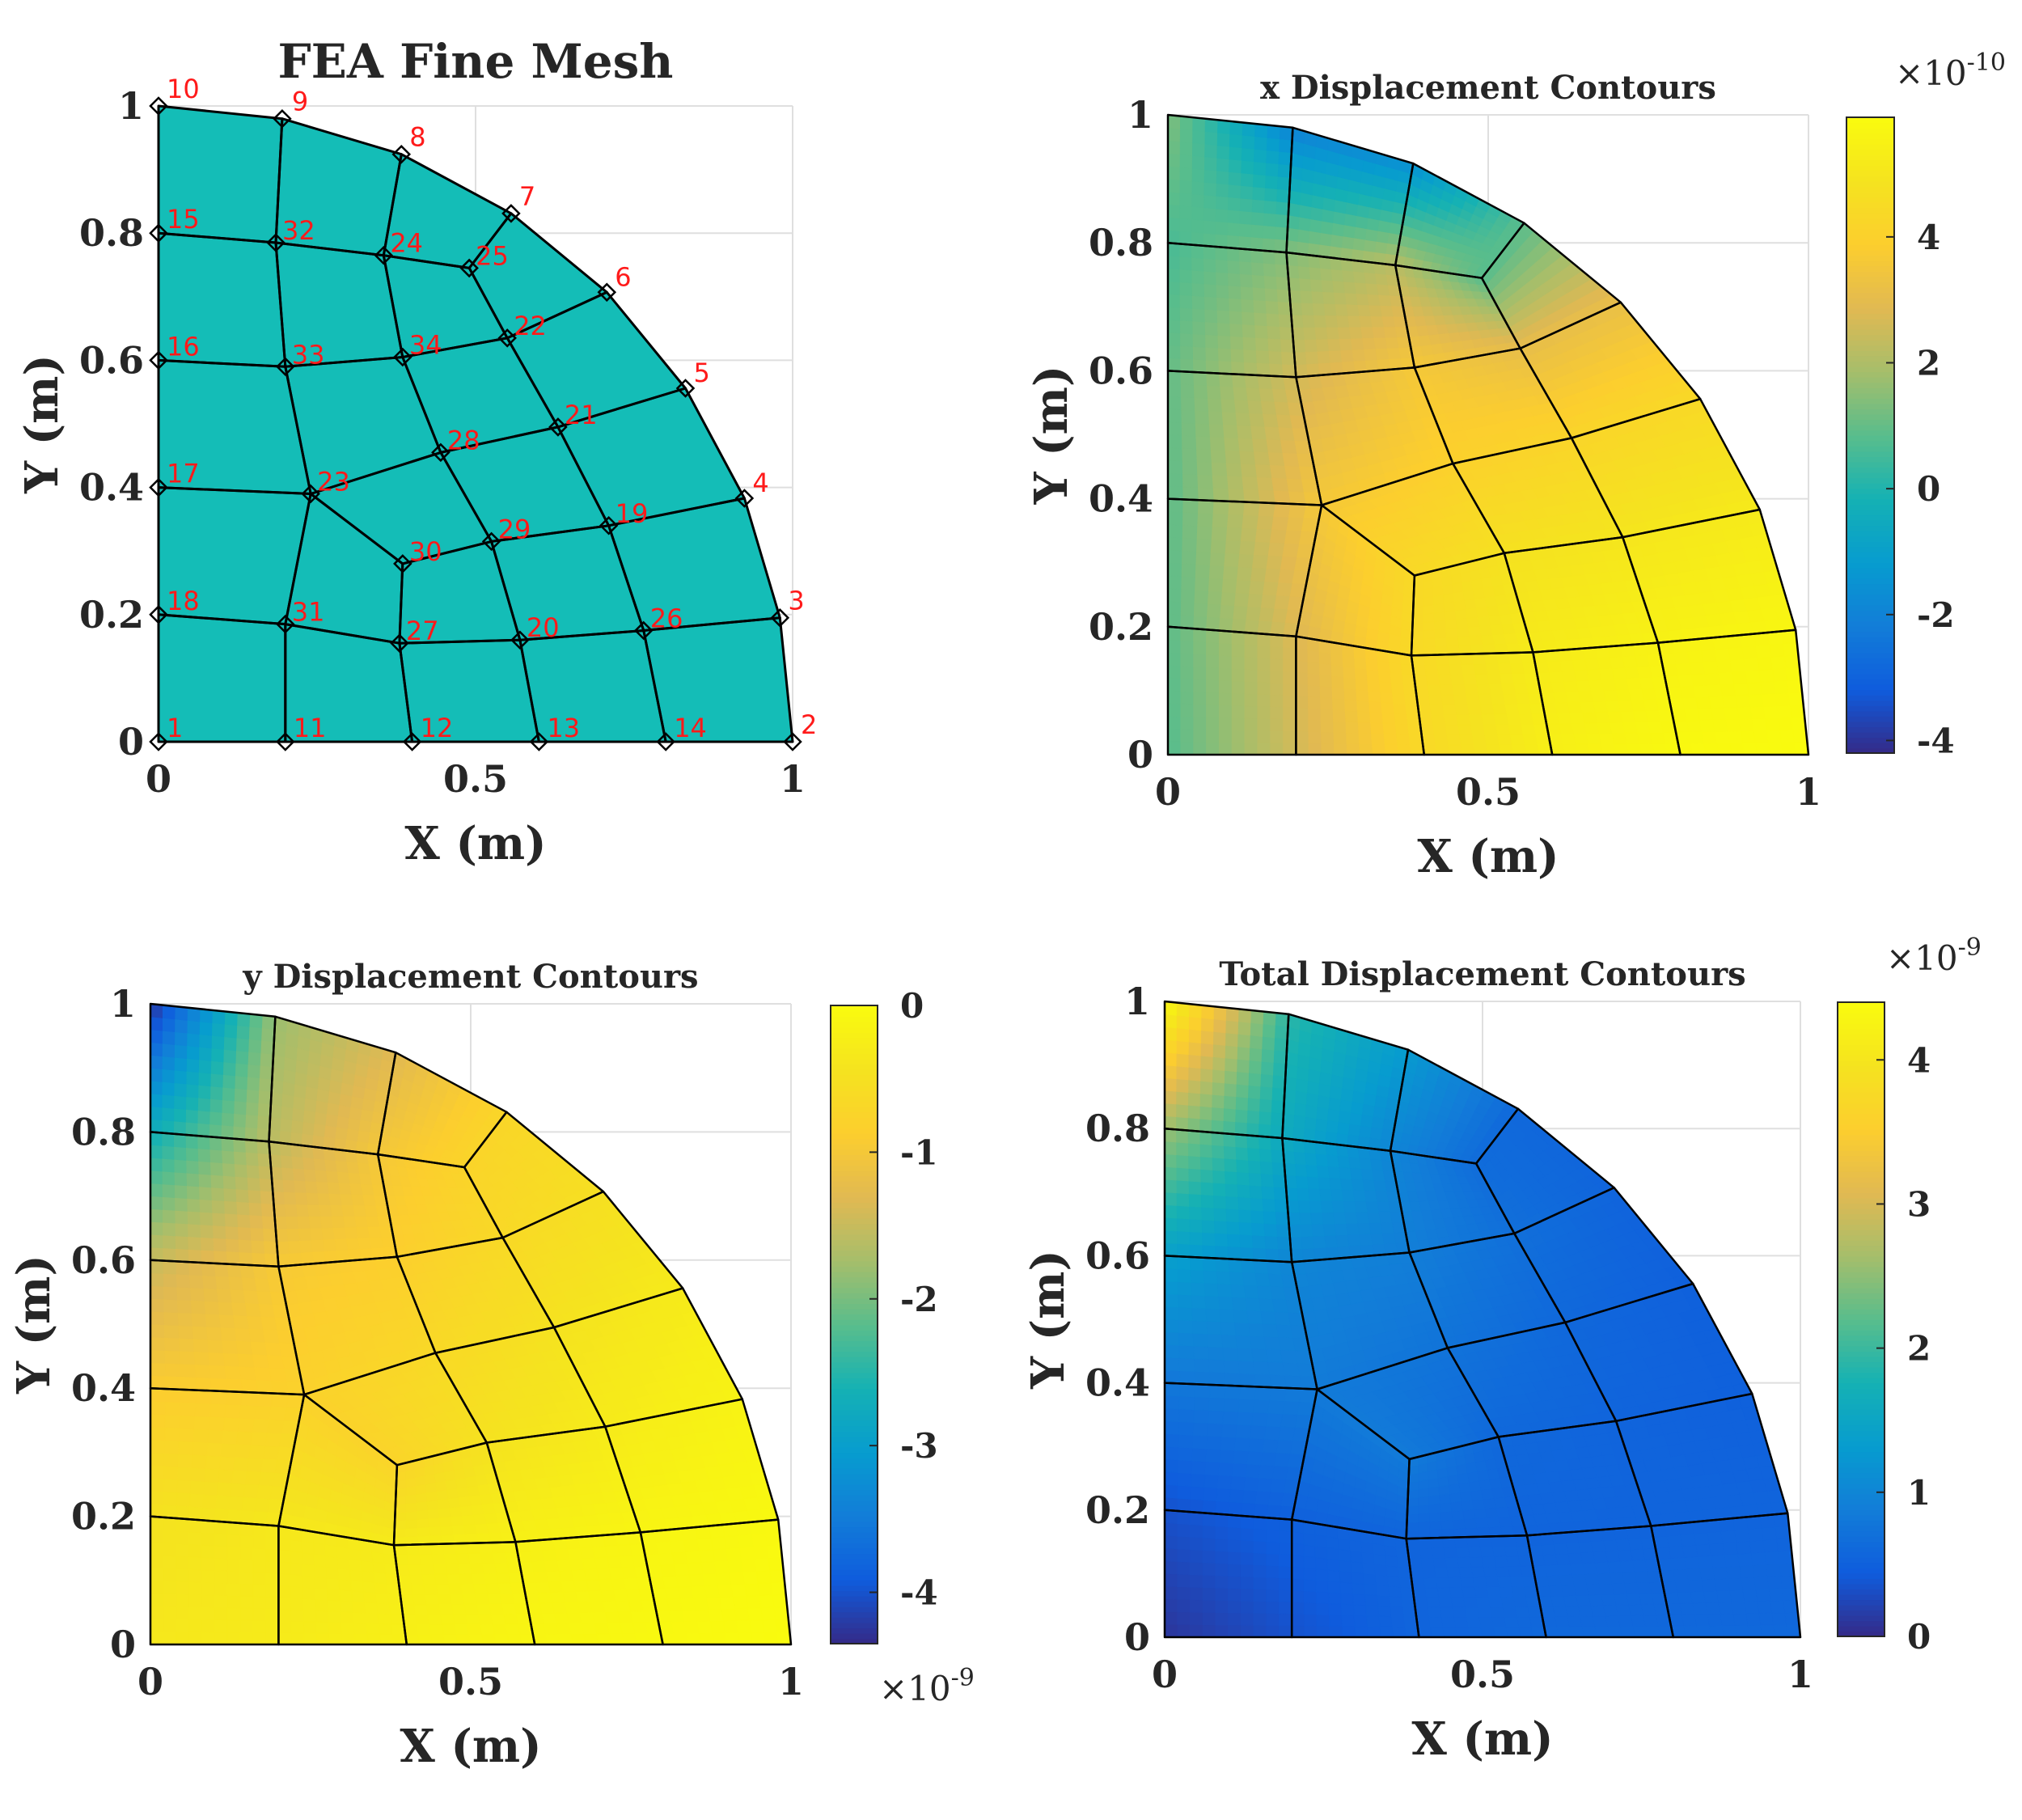 The height and width of the screenshot is (1820, 2022). Describe the element at coordinates (809, 724) in the screenshot. I see `node-label: 2` at that location.